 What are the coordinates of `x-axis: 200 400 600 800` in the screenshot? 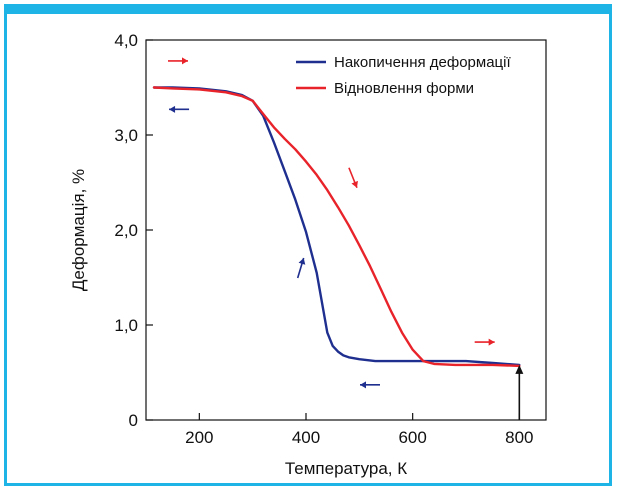 It's located at (359, 430).